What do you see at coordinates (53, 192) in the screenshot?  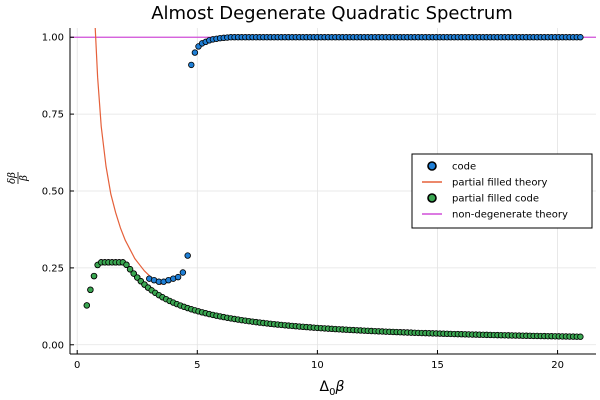 I see `y-tick-label: 0.50` at bounding box center [53, 192].